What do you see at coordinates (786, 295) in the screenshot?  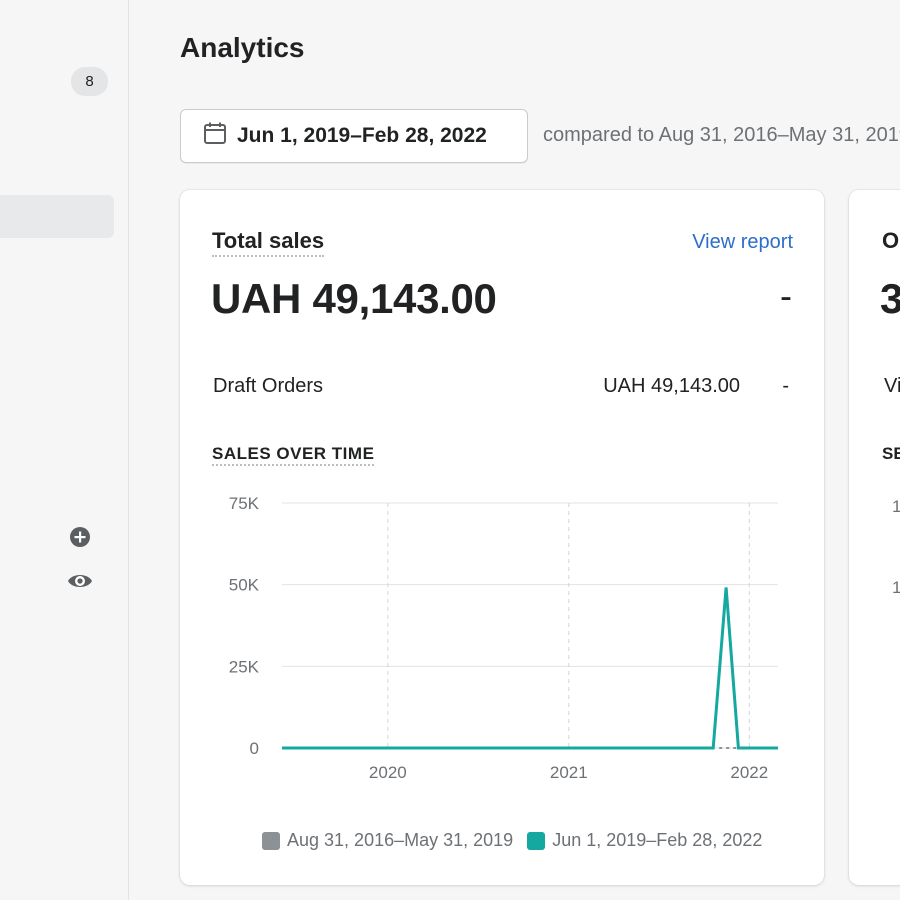 I see `total-sales-change: -` at bounding box center [786, 295].